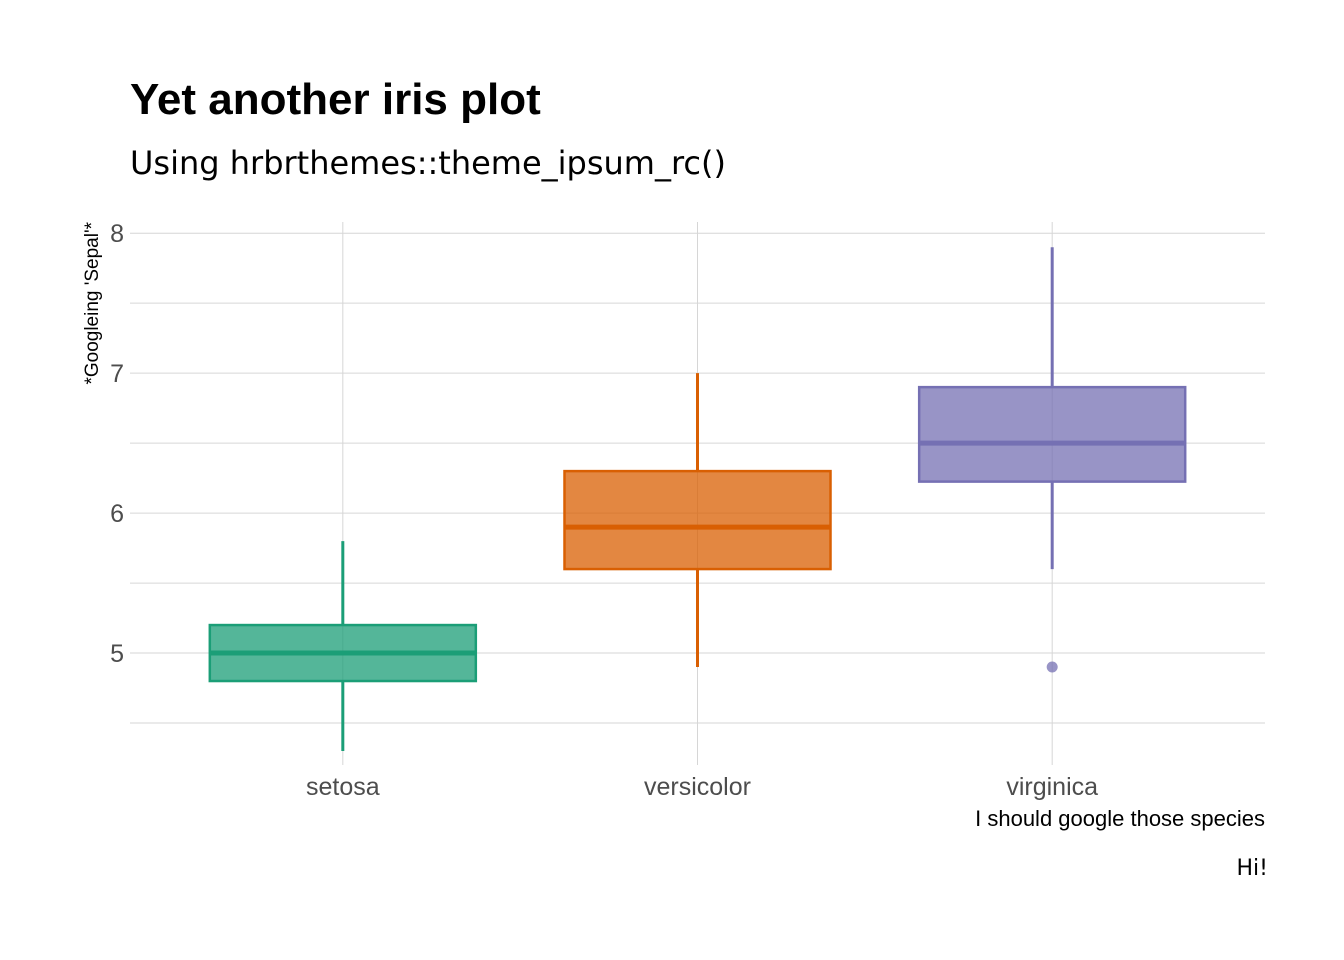 The image size is (1344, 960). I want to click on x-axis-label: I should google those species, so click(1120, 818).